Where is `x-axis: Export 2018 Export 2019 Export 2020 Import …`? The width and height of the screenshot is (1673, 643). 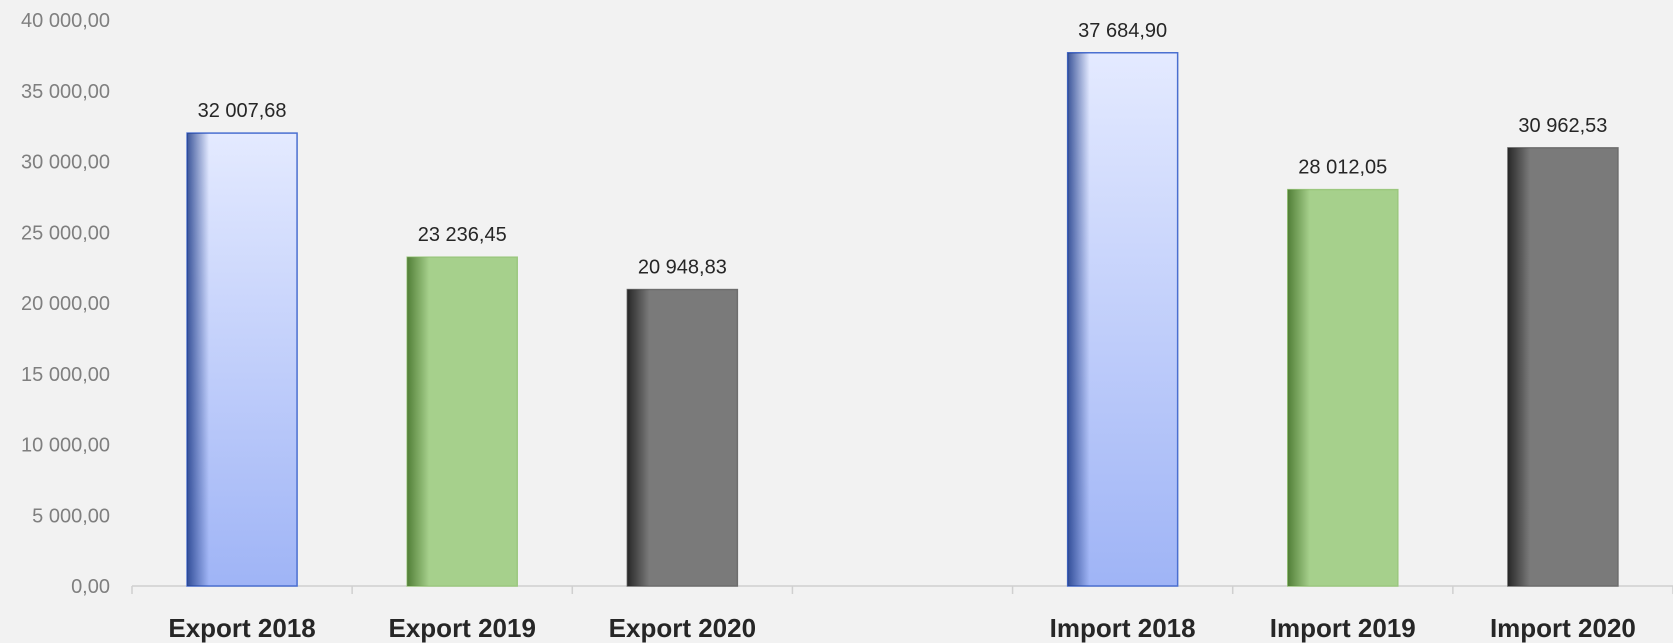 x-axis: Export 2018 Export 2019 Export 2020 Import … is located at coordinates (902, 614).